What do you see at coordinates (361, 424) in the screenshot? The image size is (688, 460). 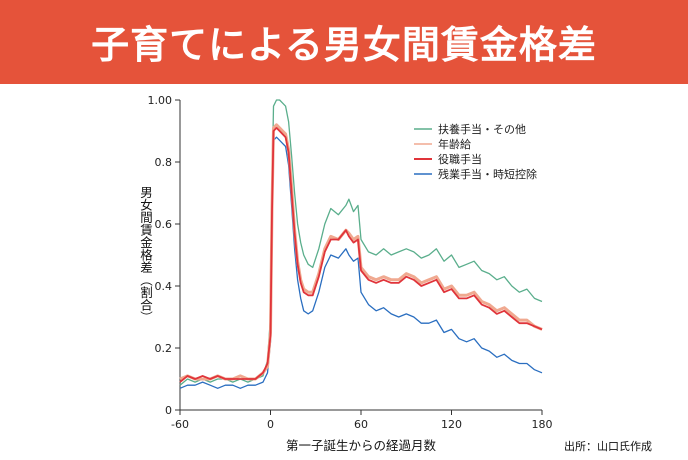 I see `x-tick-label: 60` at bounding box center [361, 424].